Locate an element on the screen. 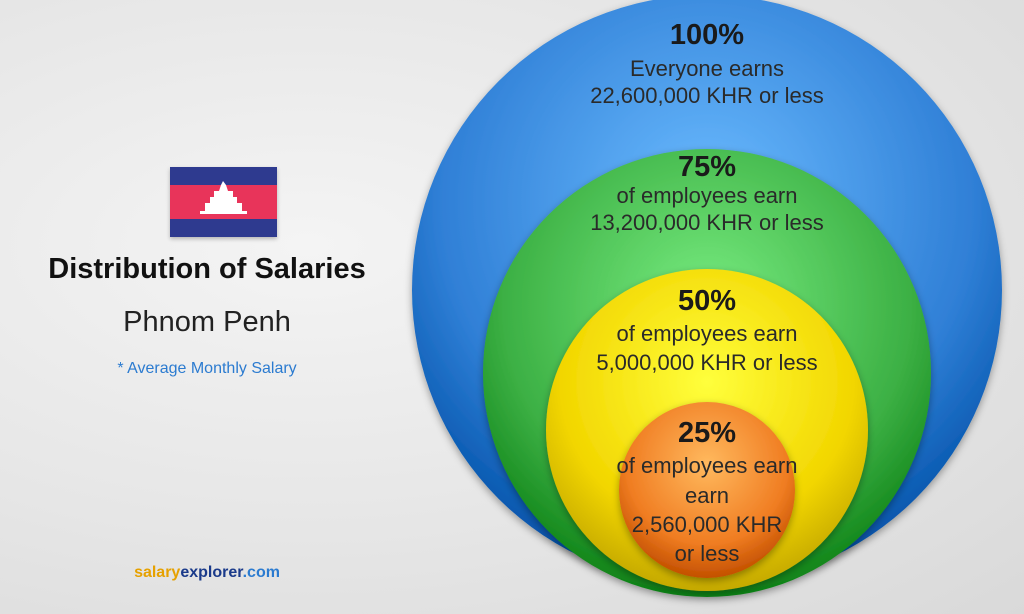  percentile-label-p75: 75% is located at coordinates (707, 167).